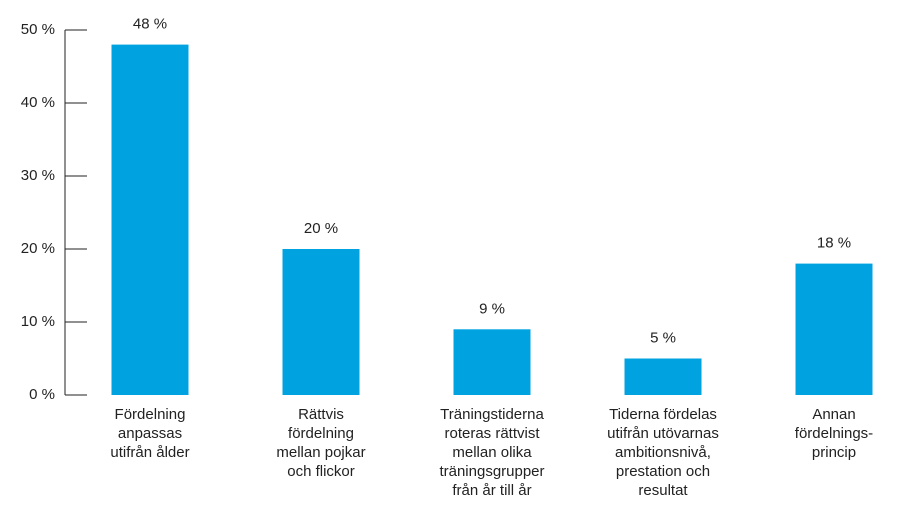 This screenshot has height=515, width=908. I want to click on x-tick-label: Annan fördelnings- princip, so click(834, 433).